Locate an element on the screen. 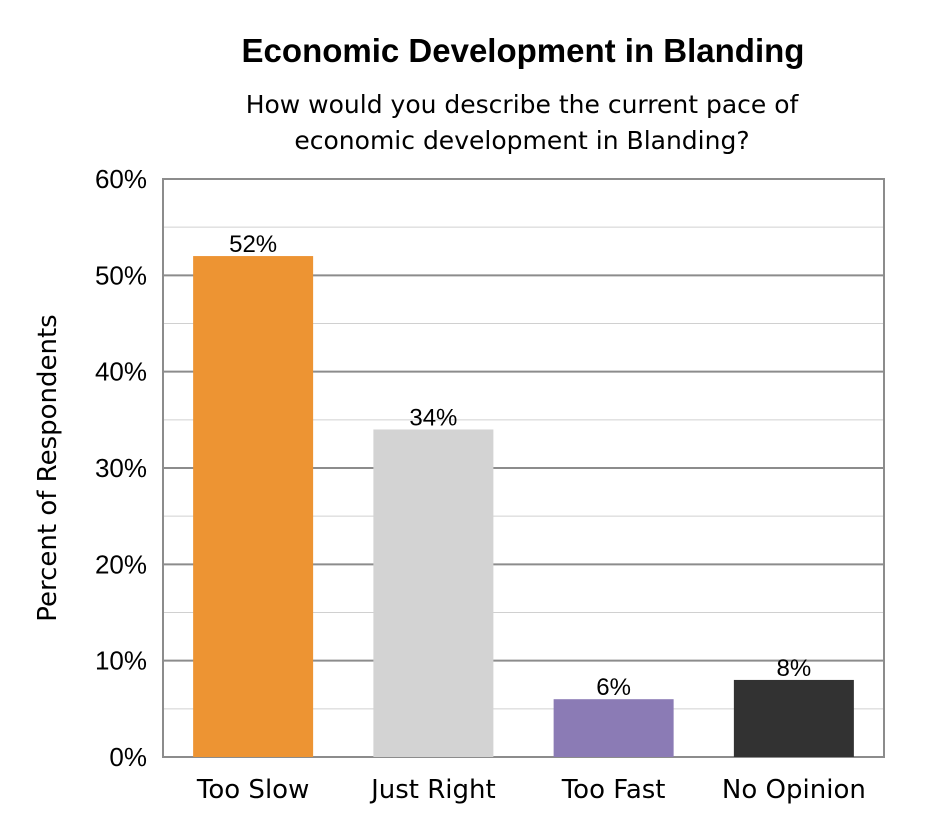  y-axis-ticks: 0% 10% 20% 30% 40% 50% 60% is located at coordinates (121, 468).